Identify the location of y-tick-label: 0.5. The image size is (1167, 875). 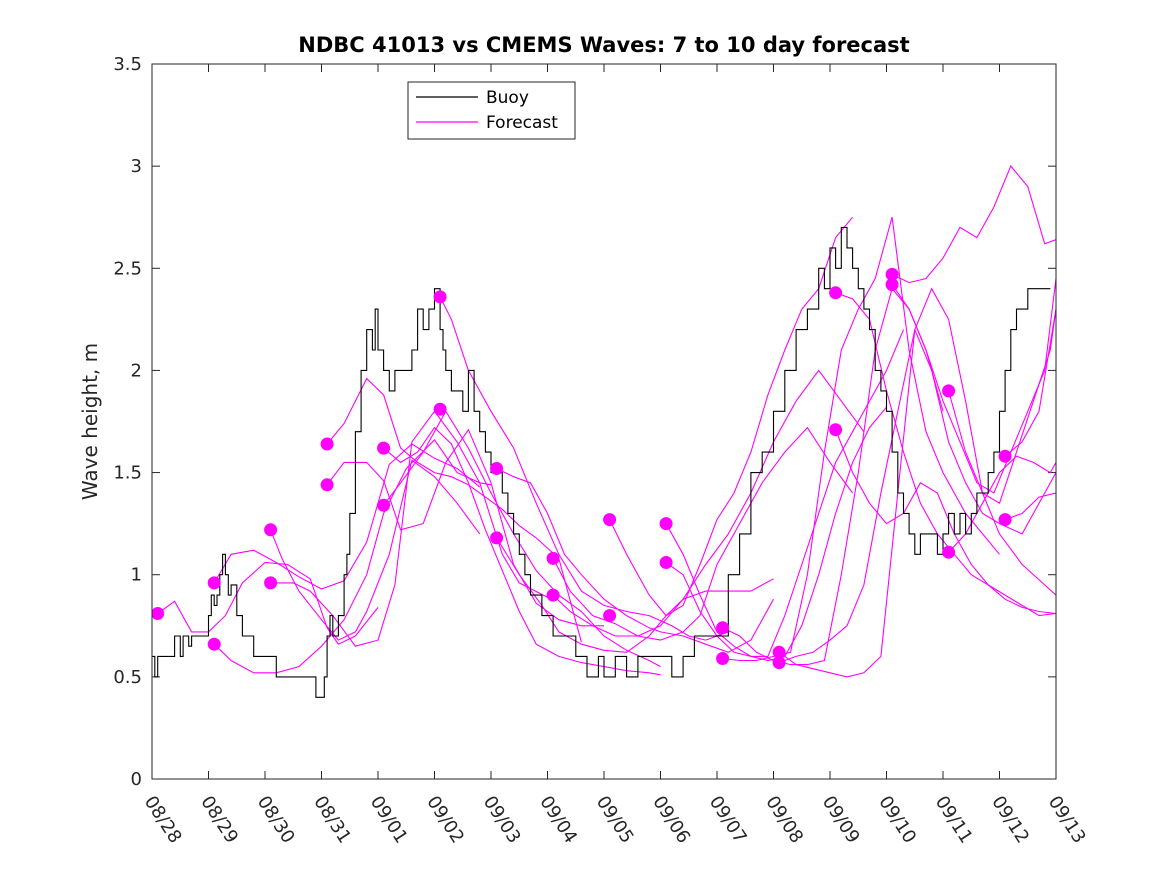
(127, 677).